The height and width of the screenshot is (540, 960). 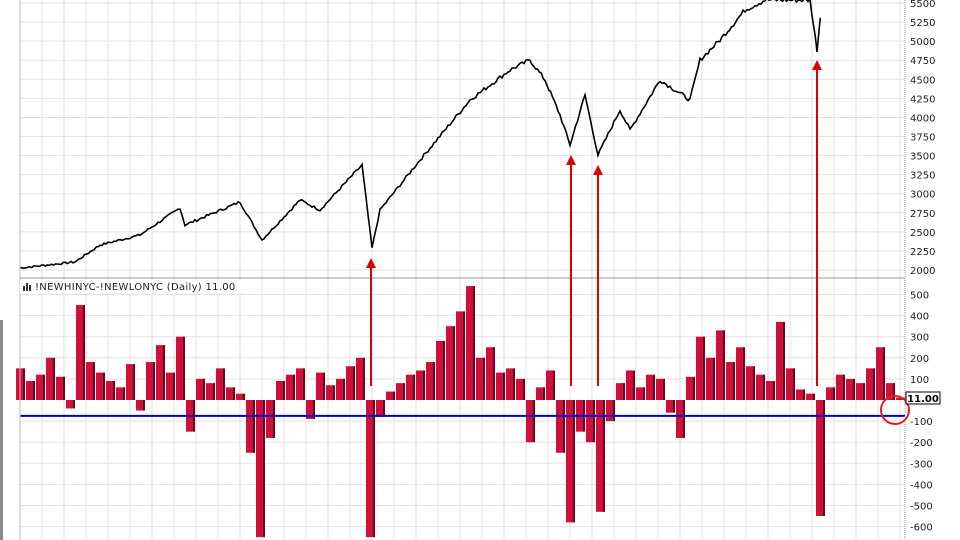 I want to click on window-edge, so click(x=1, y=430).